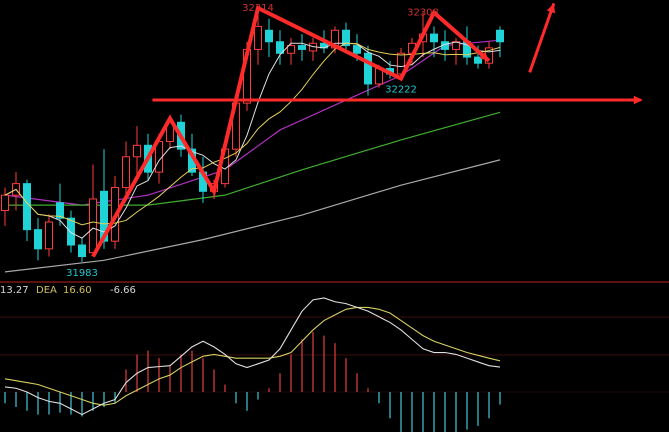  What do you see at coordinates (638, 100) in the screenshot?
I see `resistance-arrowhead` at bounding box center [638, 100].